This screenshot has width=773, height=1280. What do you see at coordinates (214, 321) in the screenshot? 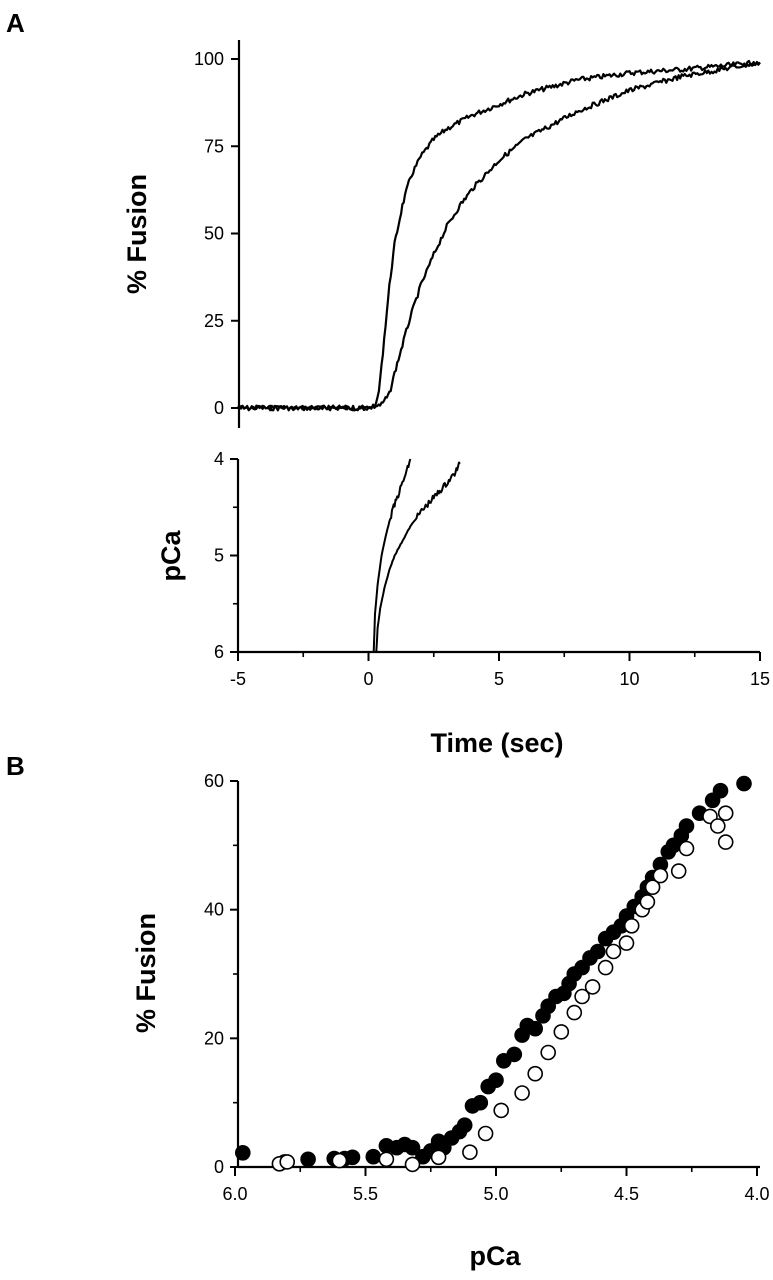
I see `fusion-time-y-tick-label: 25` at bounding box center [214, 321].